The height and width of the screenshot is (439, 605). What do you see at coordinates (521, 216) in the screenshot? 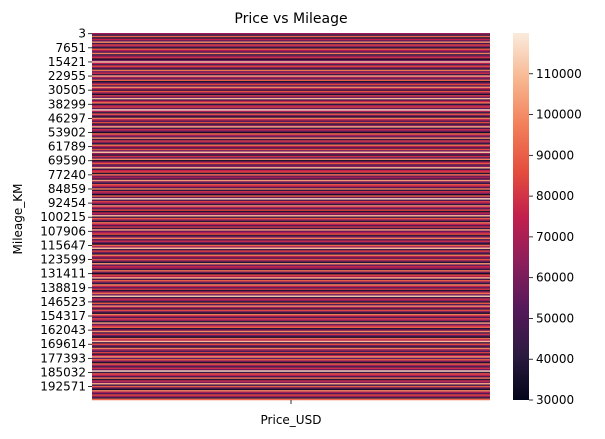
I see `colorbar` at bounding box center [521, 216].